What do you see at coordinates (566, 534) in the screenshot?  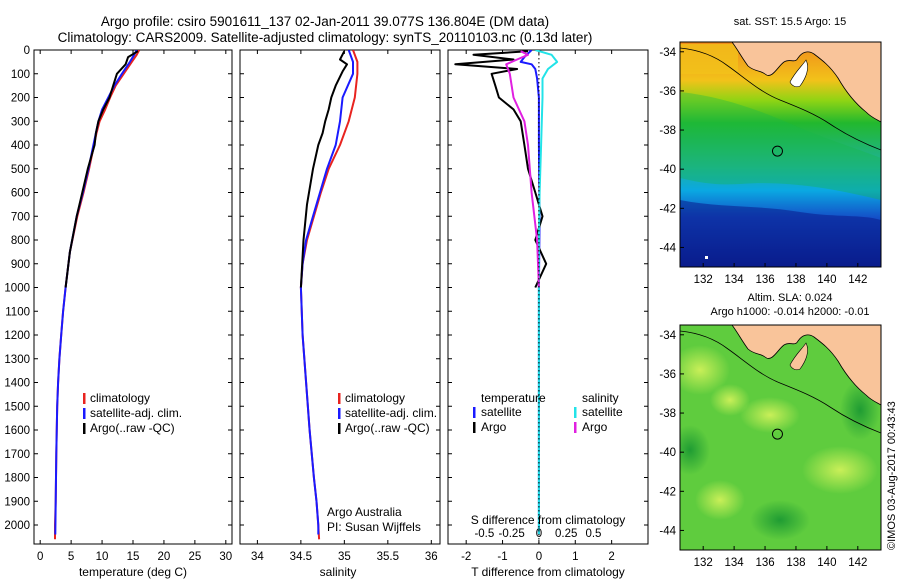 I see `s-difference-tick-label: 0.25` at bounding box center [566, 534].